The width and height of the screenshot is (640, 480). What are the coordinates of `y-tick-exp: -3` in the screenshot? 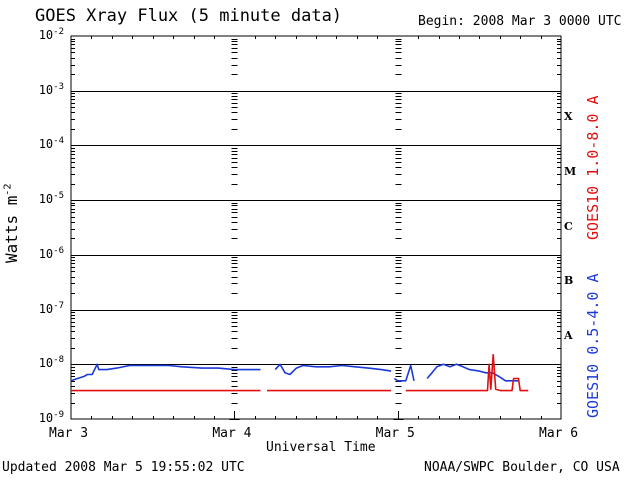 It's located at (58, 86).